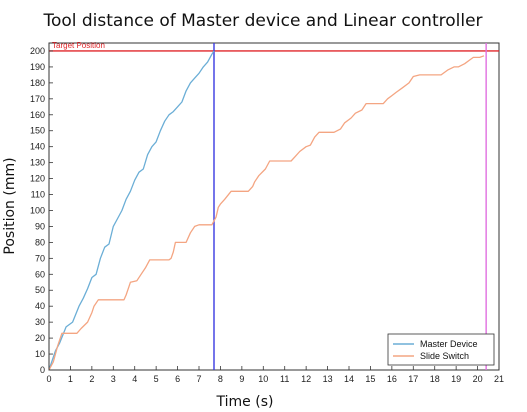 The width and height of the screenshot is (527, 412). What do you see at coordinates (40, 242) in the screenshot?
I see `y-tick-label: 80` at bounding box center [40, 242].